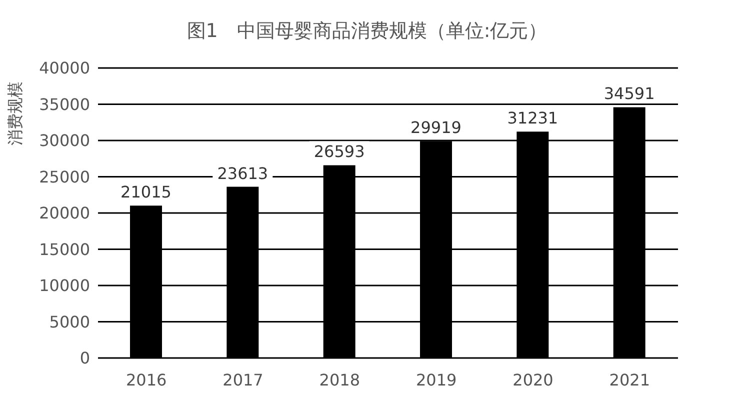  What do you see at coordinates (242, 173) in the screenshot?
I see `data-label: 23613` at bounding box center [242, 173].